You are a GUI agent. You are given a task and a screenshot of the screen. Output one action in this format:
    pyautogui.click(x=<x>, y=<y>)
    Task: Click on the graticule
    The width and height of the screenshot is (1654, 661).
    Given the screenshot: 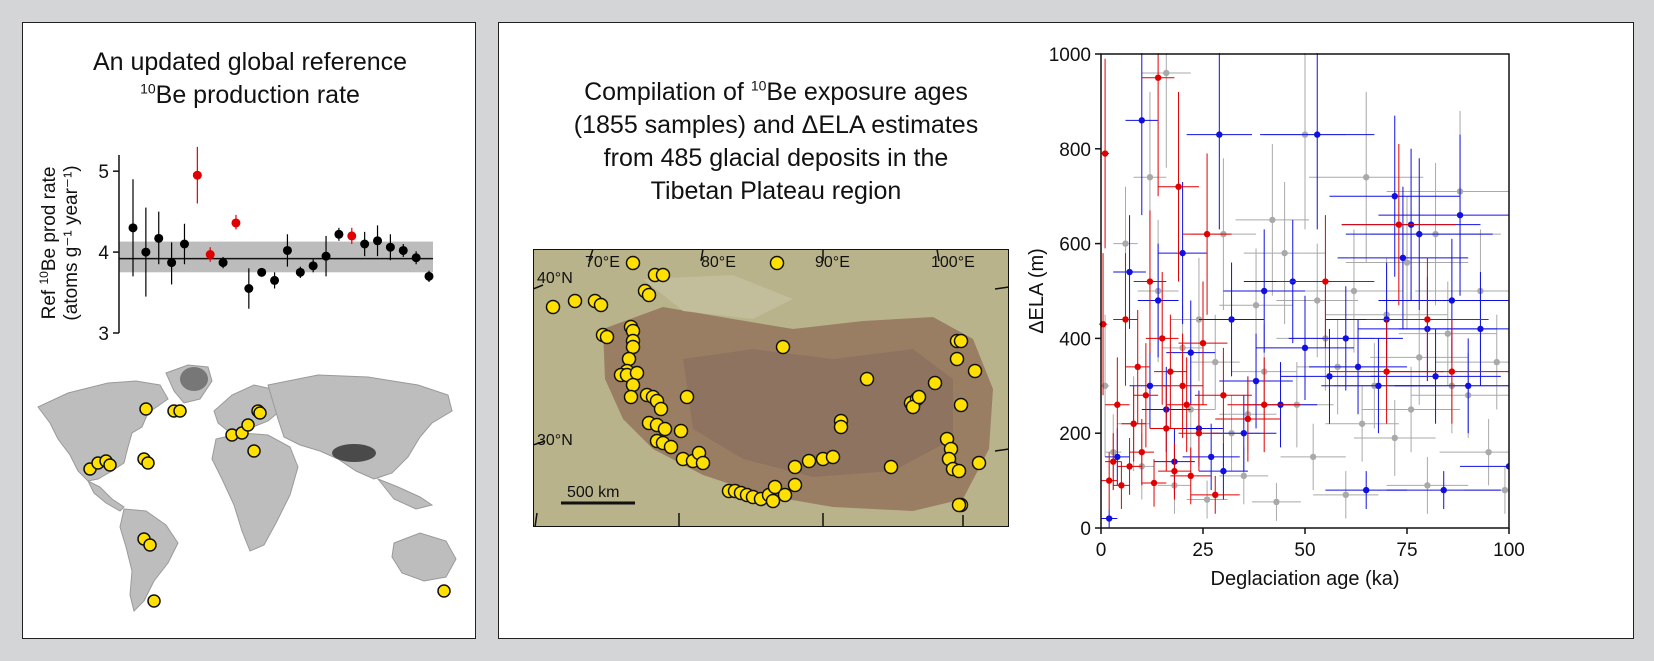 What is the action you would take?
    pyautogui.click(x=771, y=388)
    